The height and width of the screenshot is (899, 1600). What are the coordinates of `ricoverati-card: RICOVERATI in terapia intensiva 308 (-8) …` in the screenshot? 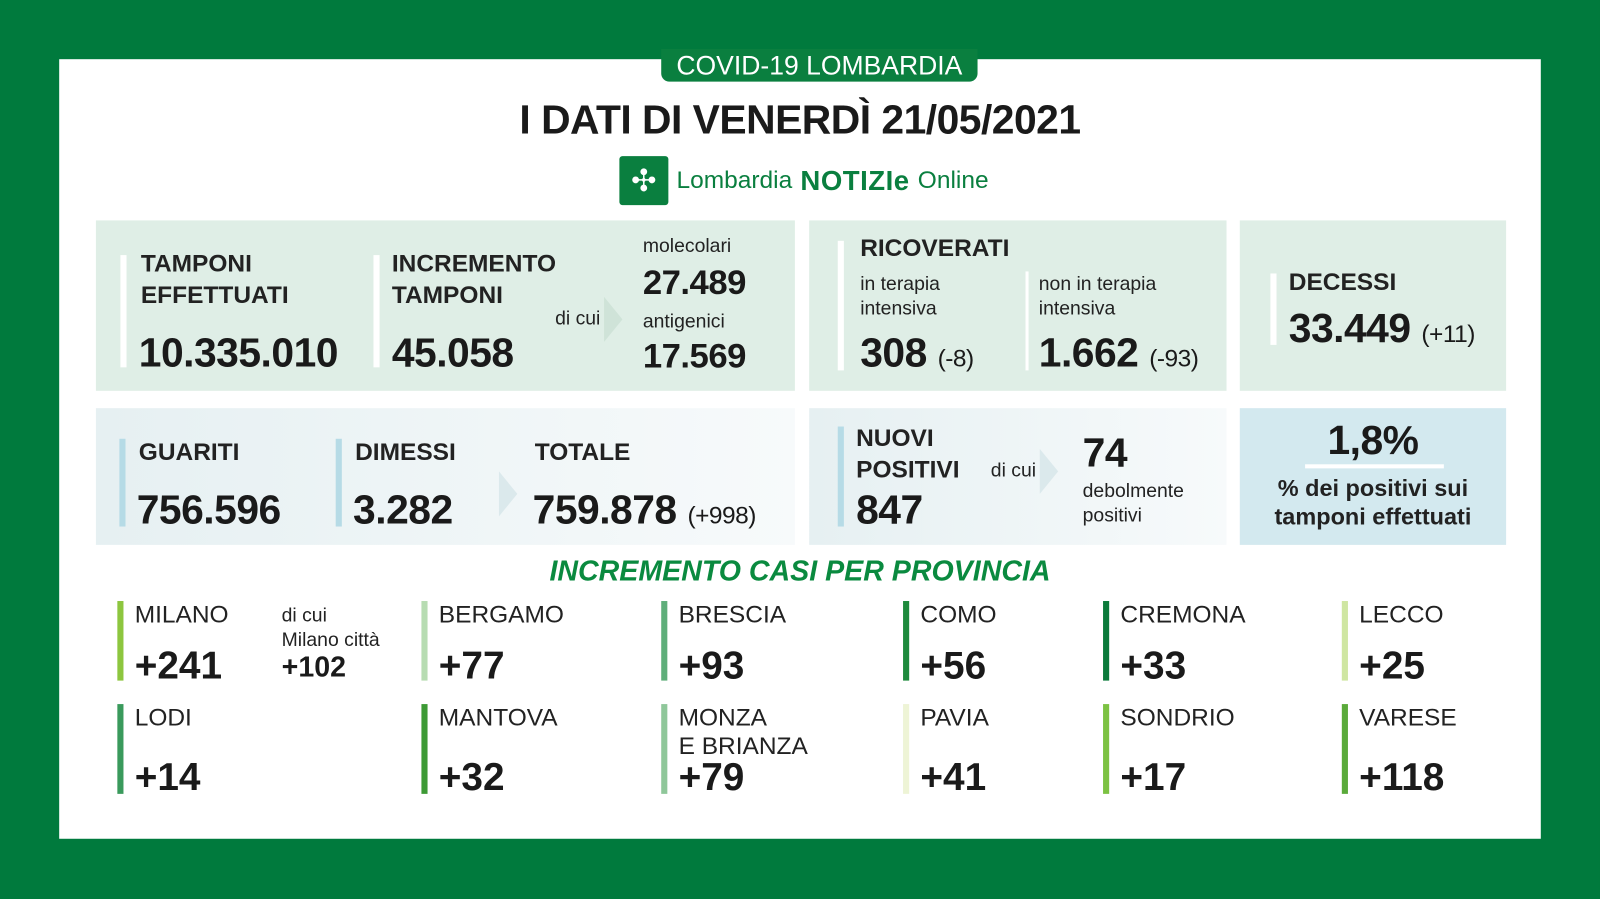 It's located at (1018, 305).